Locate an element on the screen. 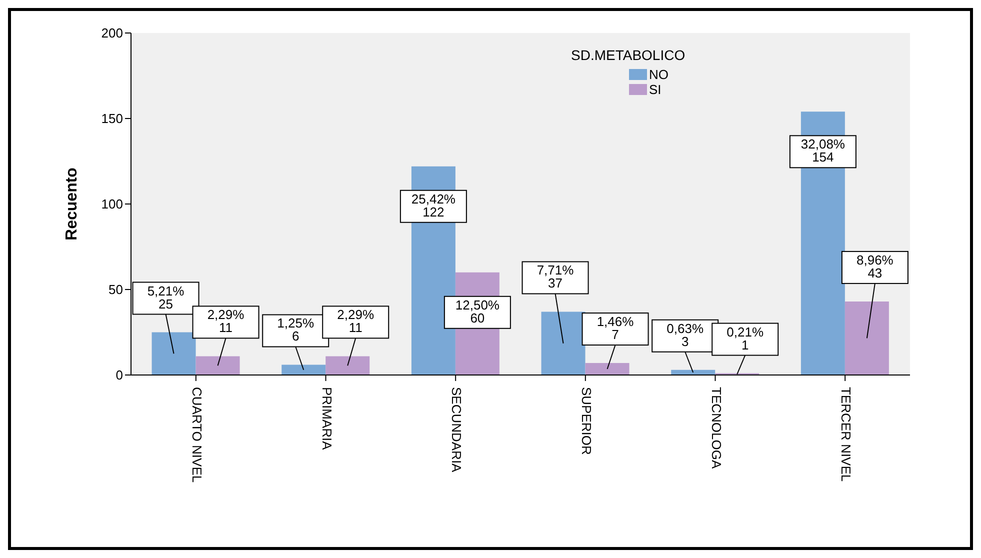 Image resolution: width=981 pixels, height=558 pixels. y-tick-label: 200 is located at coordinates (112, 33).